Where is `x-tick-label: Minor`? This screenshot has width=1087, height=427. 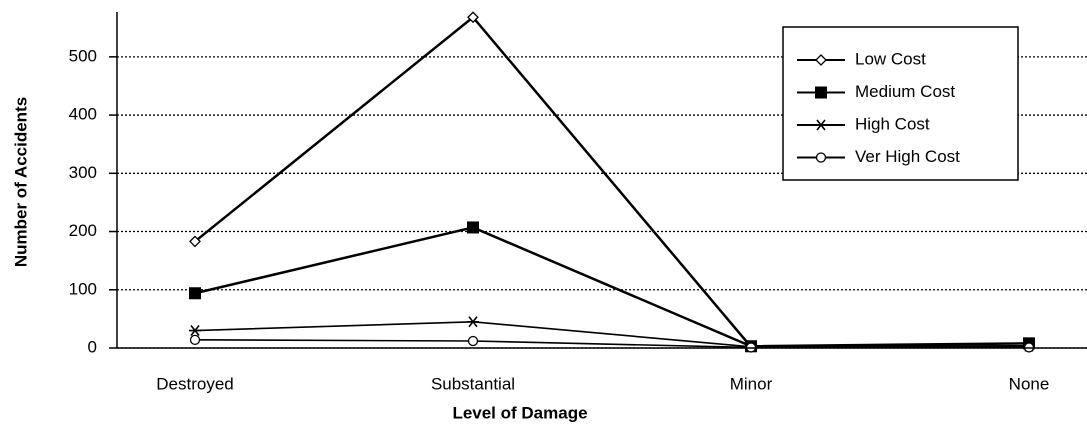
x-tick-label: Minor is located at coordinates (751, 383).